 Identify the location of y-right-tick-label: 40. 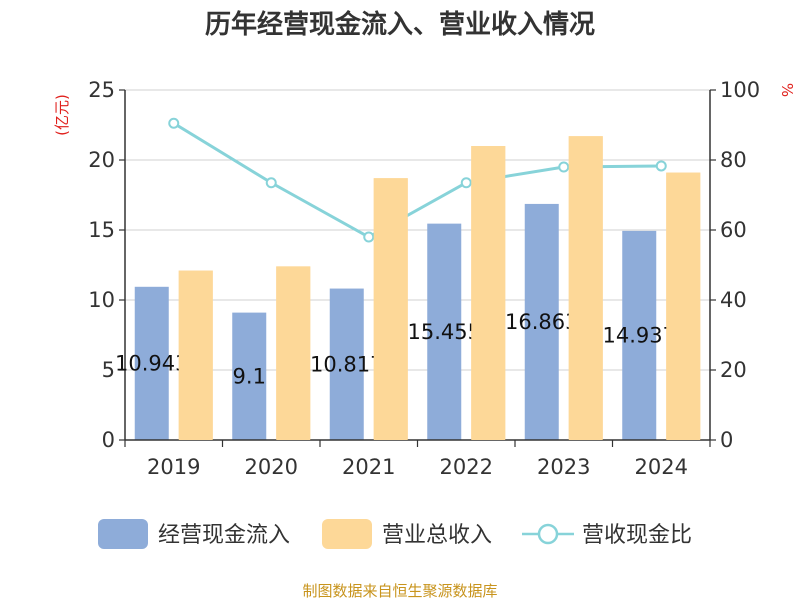
(733, 300).